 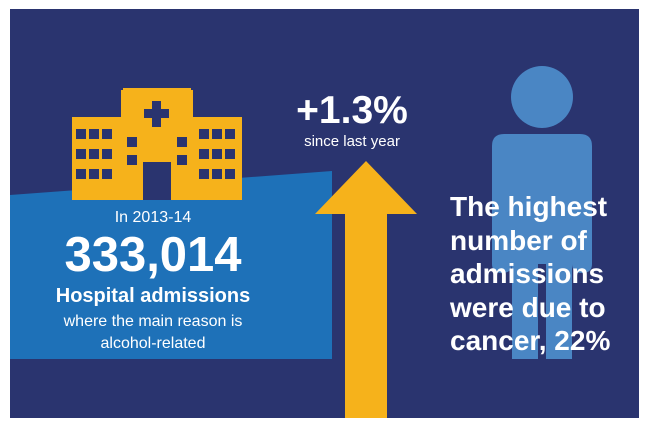 I want to click on fact-line-5: cancer, 22%, so click(x=530, y=341).